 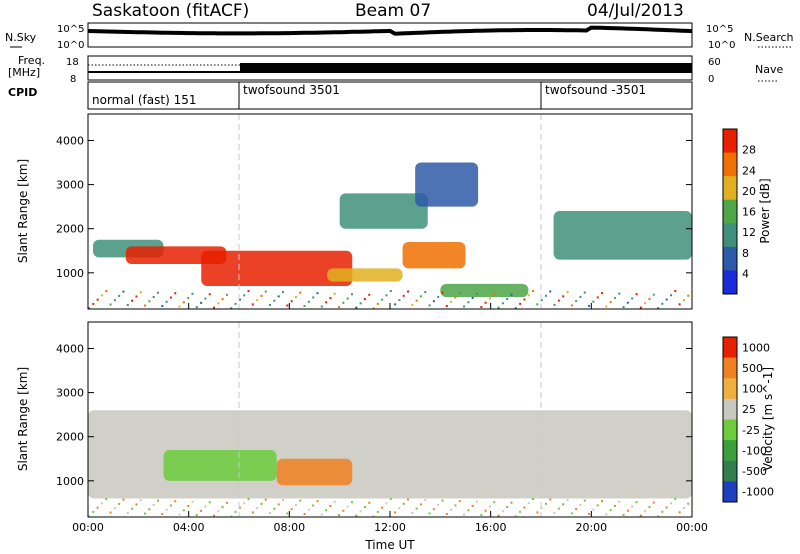 What do you see at coordinates (768, 419) in the screenshot?
I see `velocity-colorbar-label: Velocity [m s^-1]` at bounding box center [768, 419].